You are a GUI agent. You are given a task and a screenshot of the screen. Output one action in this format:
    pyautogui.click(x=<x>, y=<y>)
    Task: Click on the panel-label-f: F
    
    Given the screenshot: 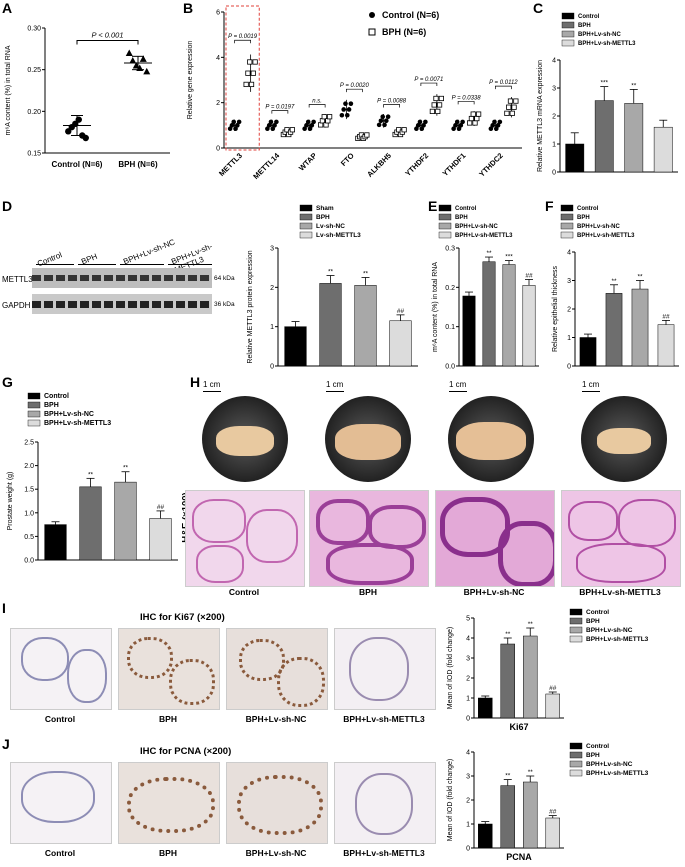 What is the action you would take?
    pyautogui.click(x=549, y=206)
    